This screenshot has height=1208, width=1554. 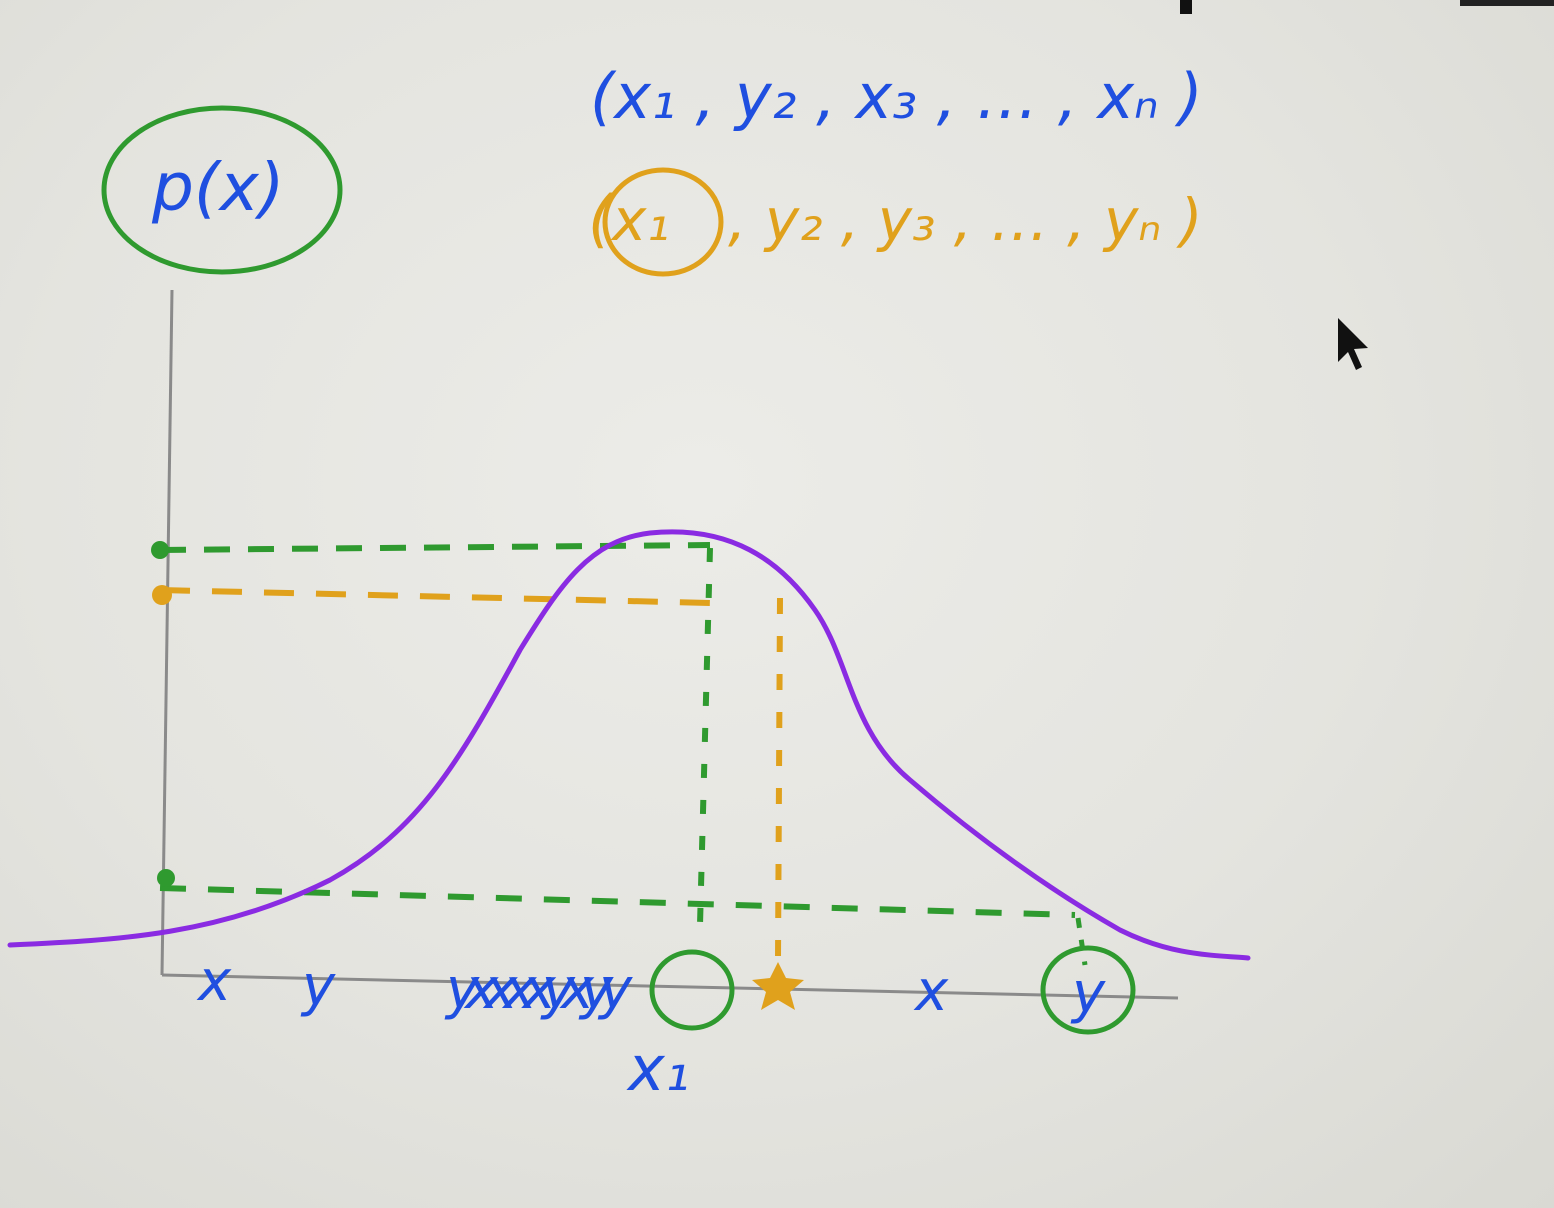 I want to click on green-guide-bottom, so click(x=617, y=901).